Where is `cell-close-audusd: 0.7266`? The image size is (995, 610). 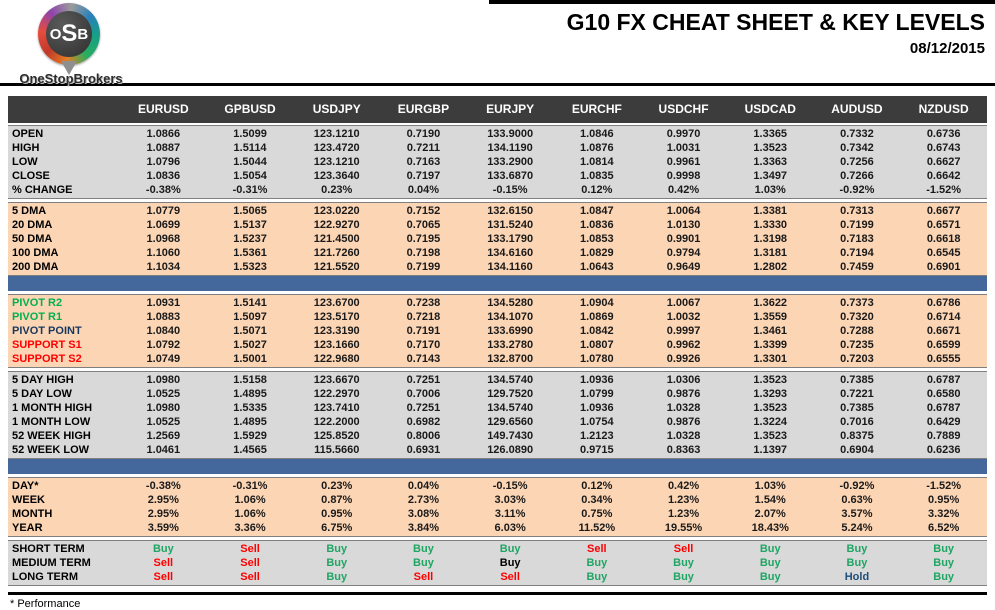
cell-close-audusd: 0.7266 is located at coordinates (857, 176).